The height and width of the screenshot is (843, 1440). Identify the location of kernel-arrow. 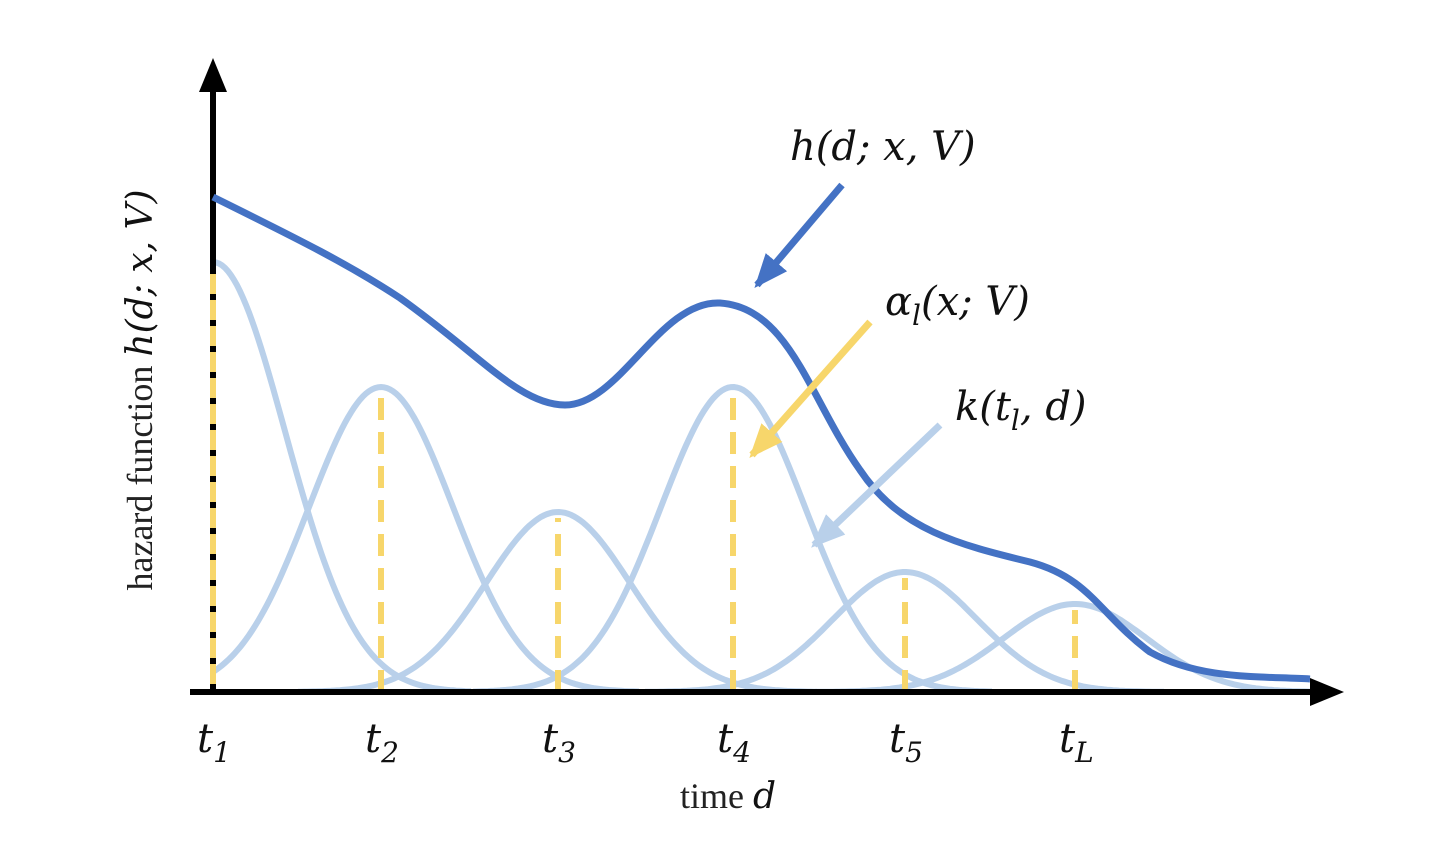
(877, 485).